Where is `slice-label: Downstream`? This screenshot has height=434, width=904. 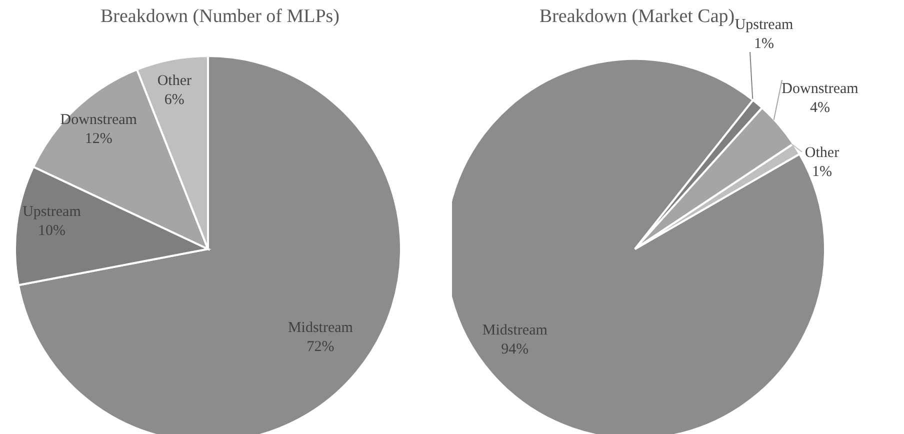 slice-label: Downstream is located at coordinates (820, 89).